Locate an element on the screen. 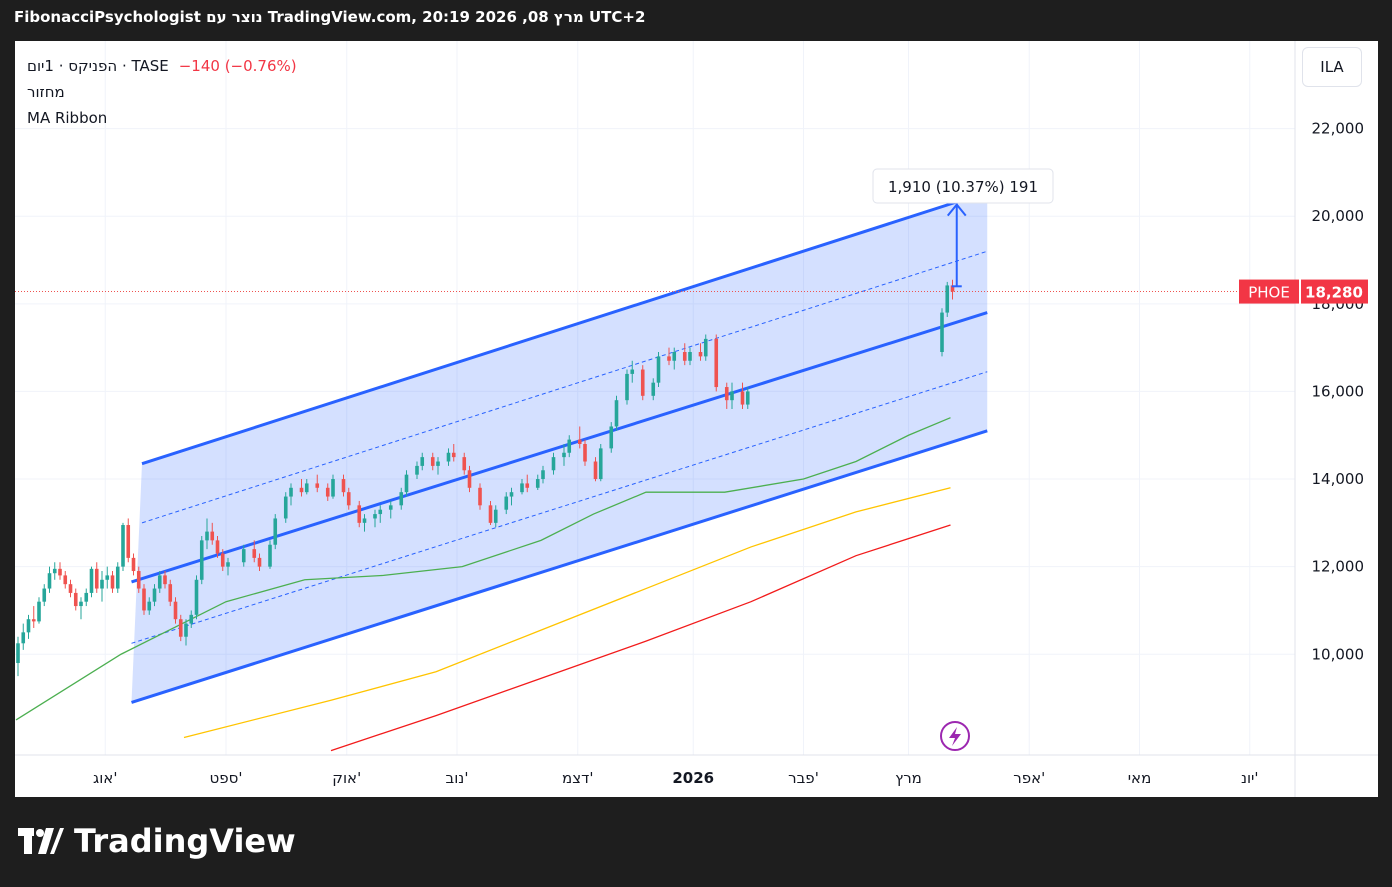 The height and width of the screenshot is (887, 1392). legend-symbol: הפניקס · 1יום · TASE is located at coordinates (98, 66).